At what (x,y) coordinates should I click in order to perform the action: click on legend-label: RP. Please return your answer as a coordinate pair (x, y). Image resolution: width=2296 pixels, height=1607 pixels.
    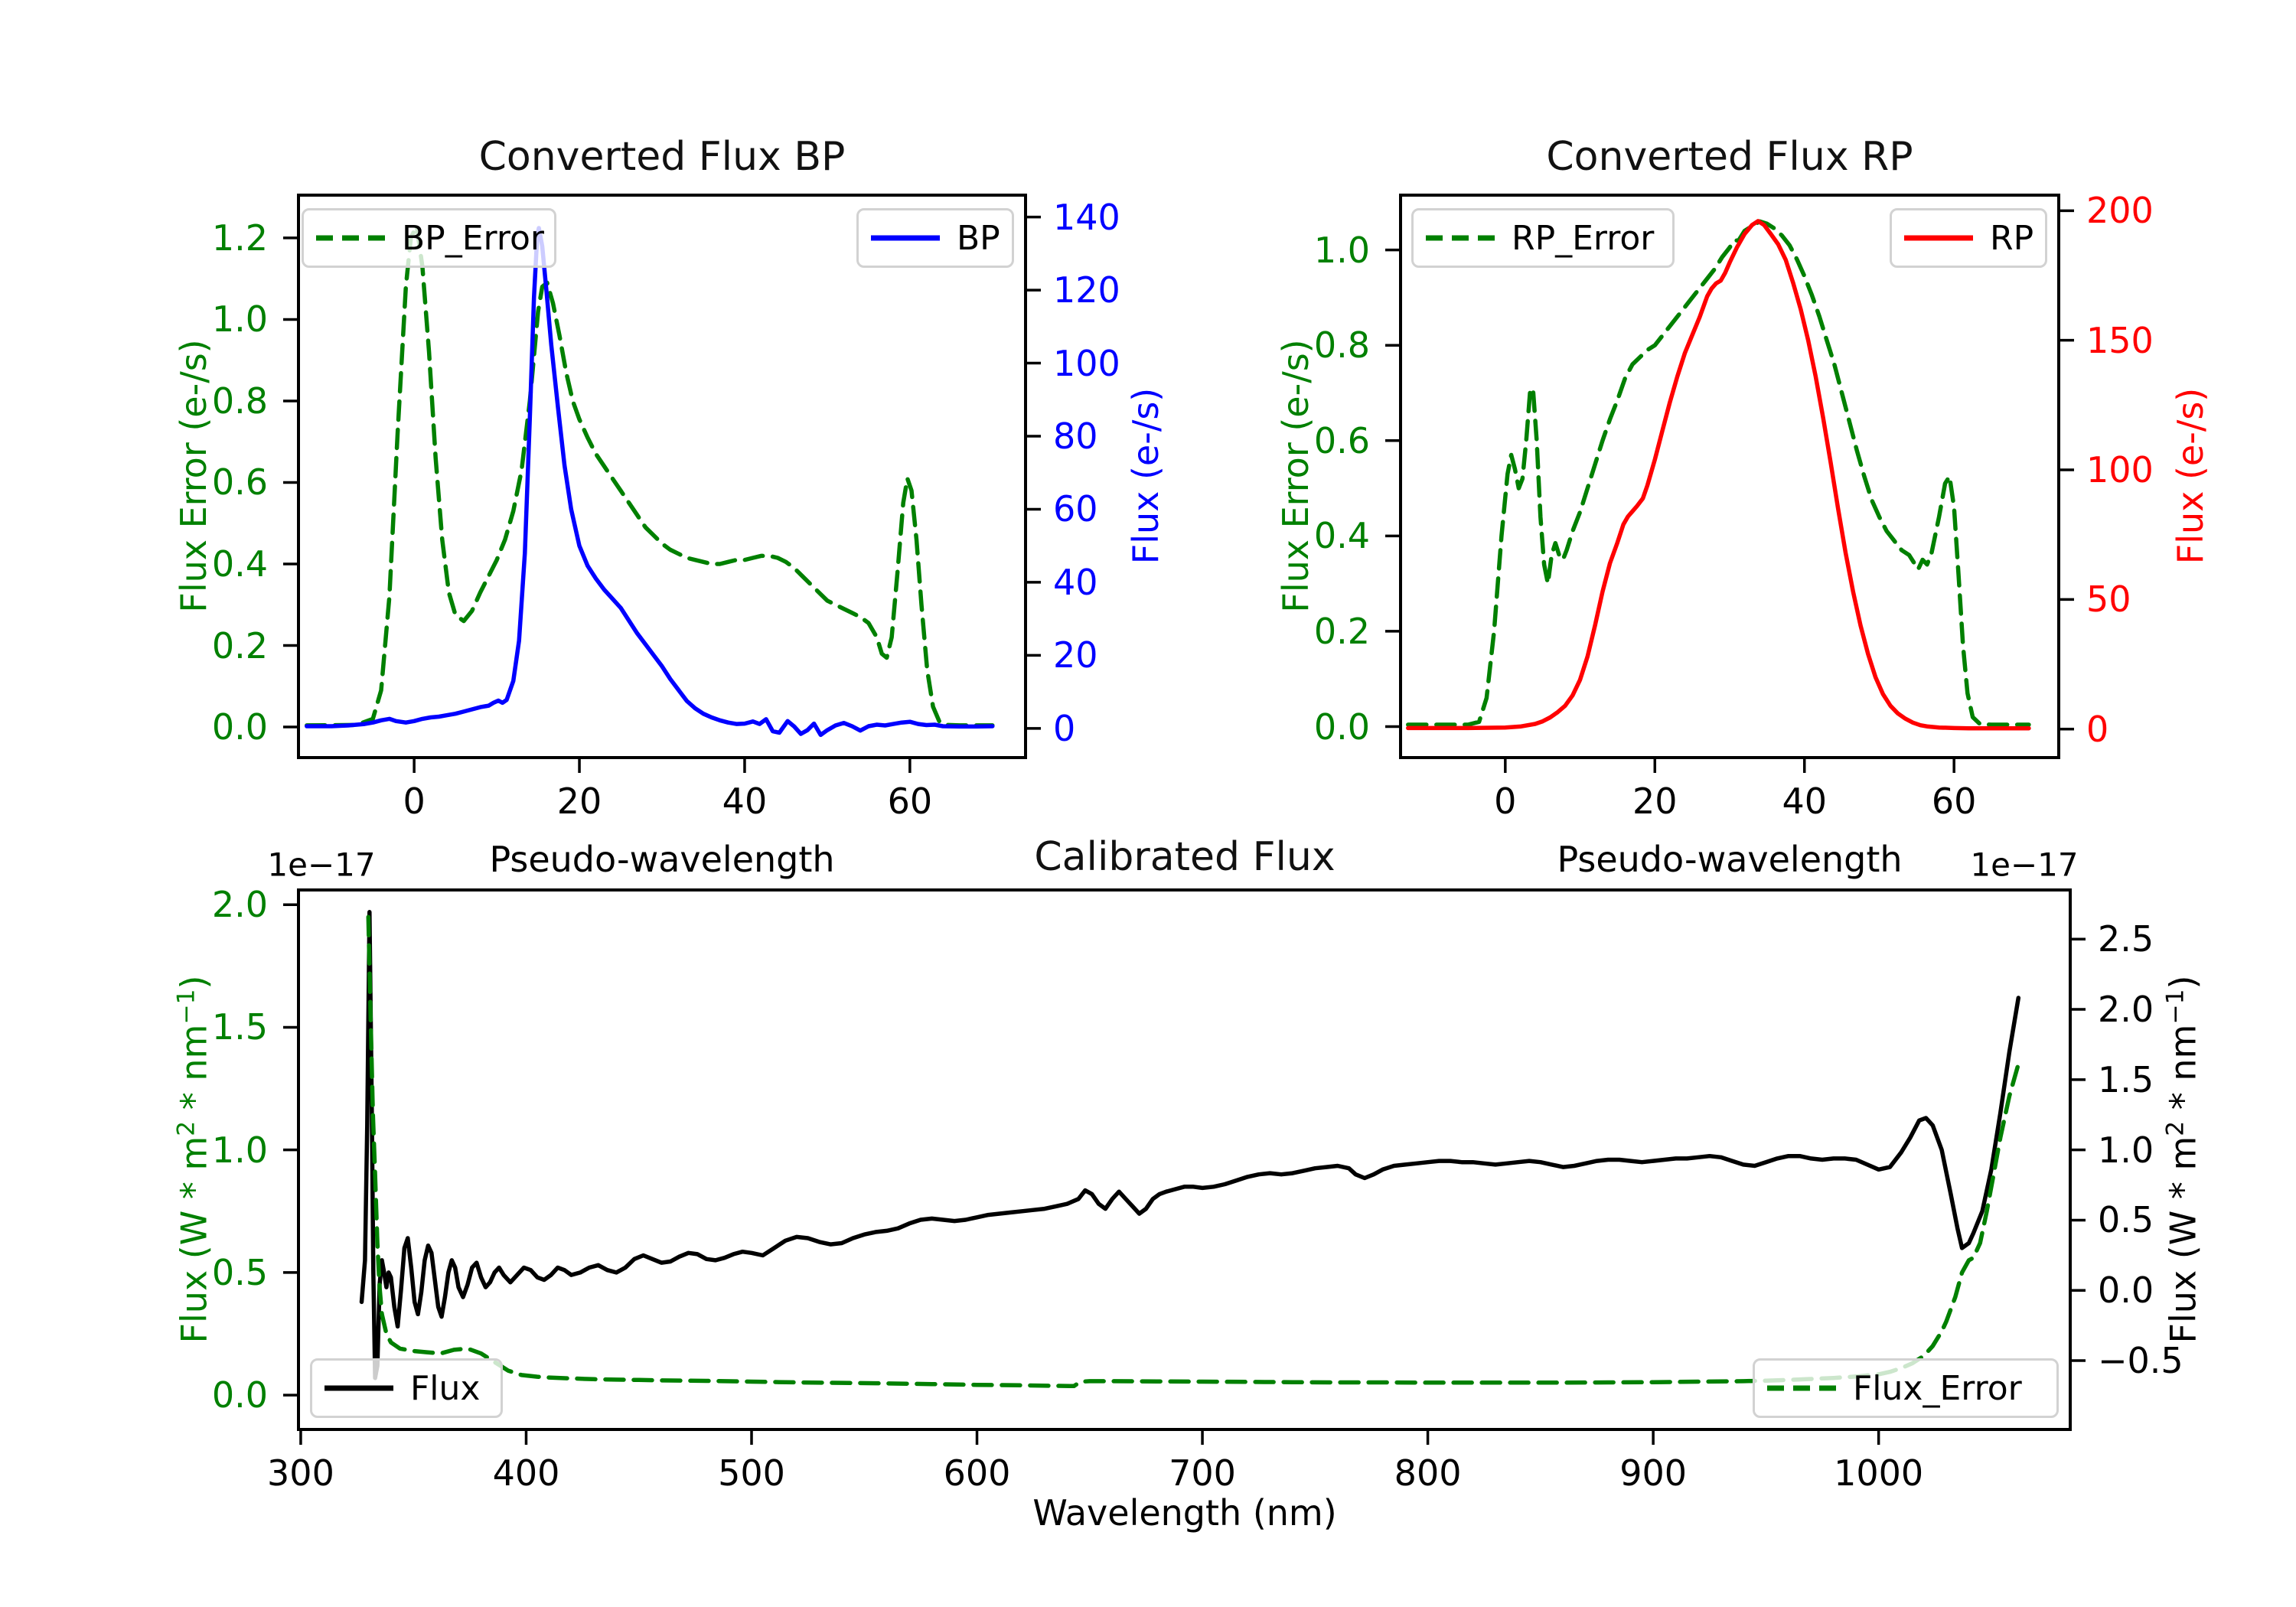
    Looking at the image, I should click on (2012, 238).